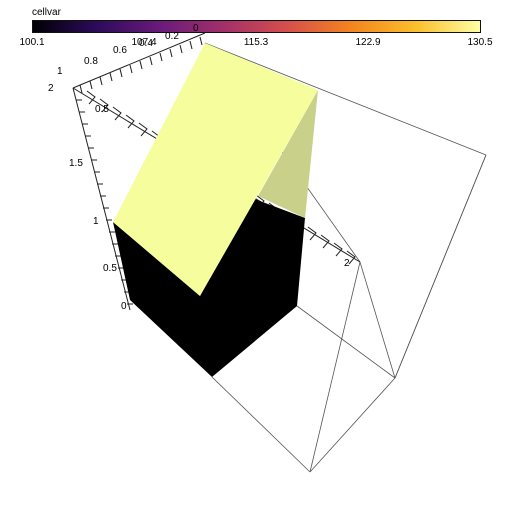 The height and width of the screenshot is (512, 512). I want to click on depth-axis-label: 0.6, so click(120, 50).